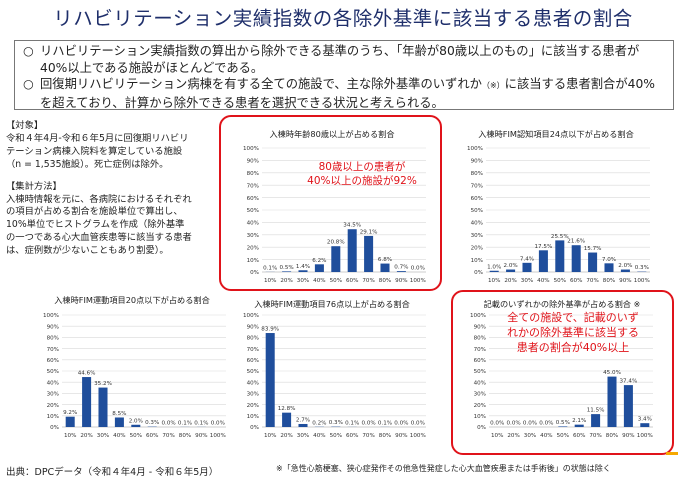 The image size is (686, 483). I want to click on x-tick-label: 20%, so click(513, 436).